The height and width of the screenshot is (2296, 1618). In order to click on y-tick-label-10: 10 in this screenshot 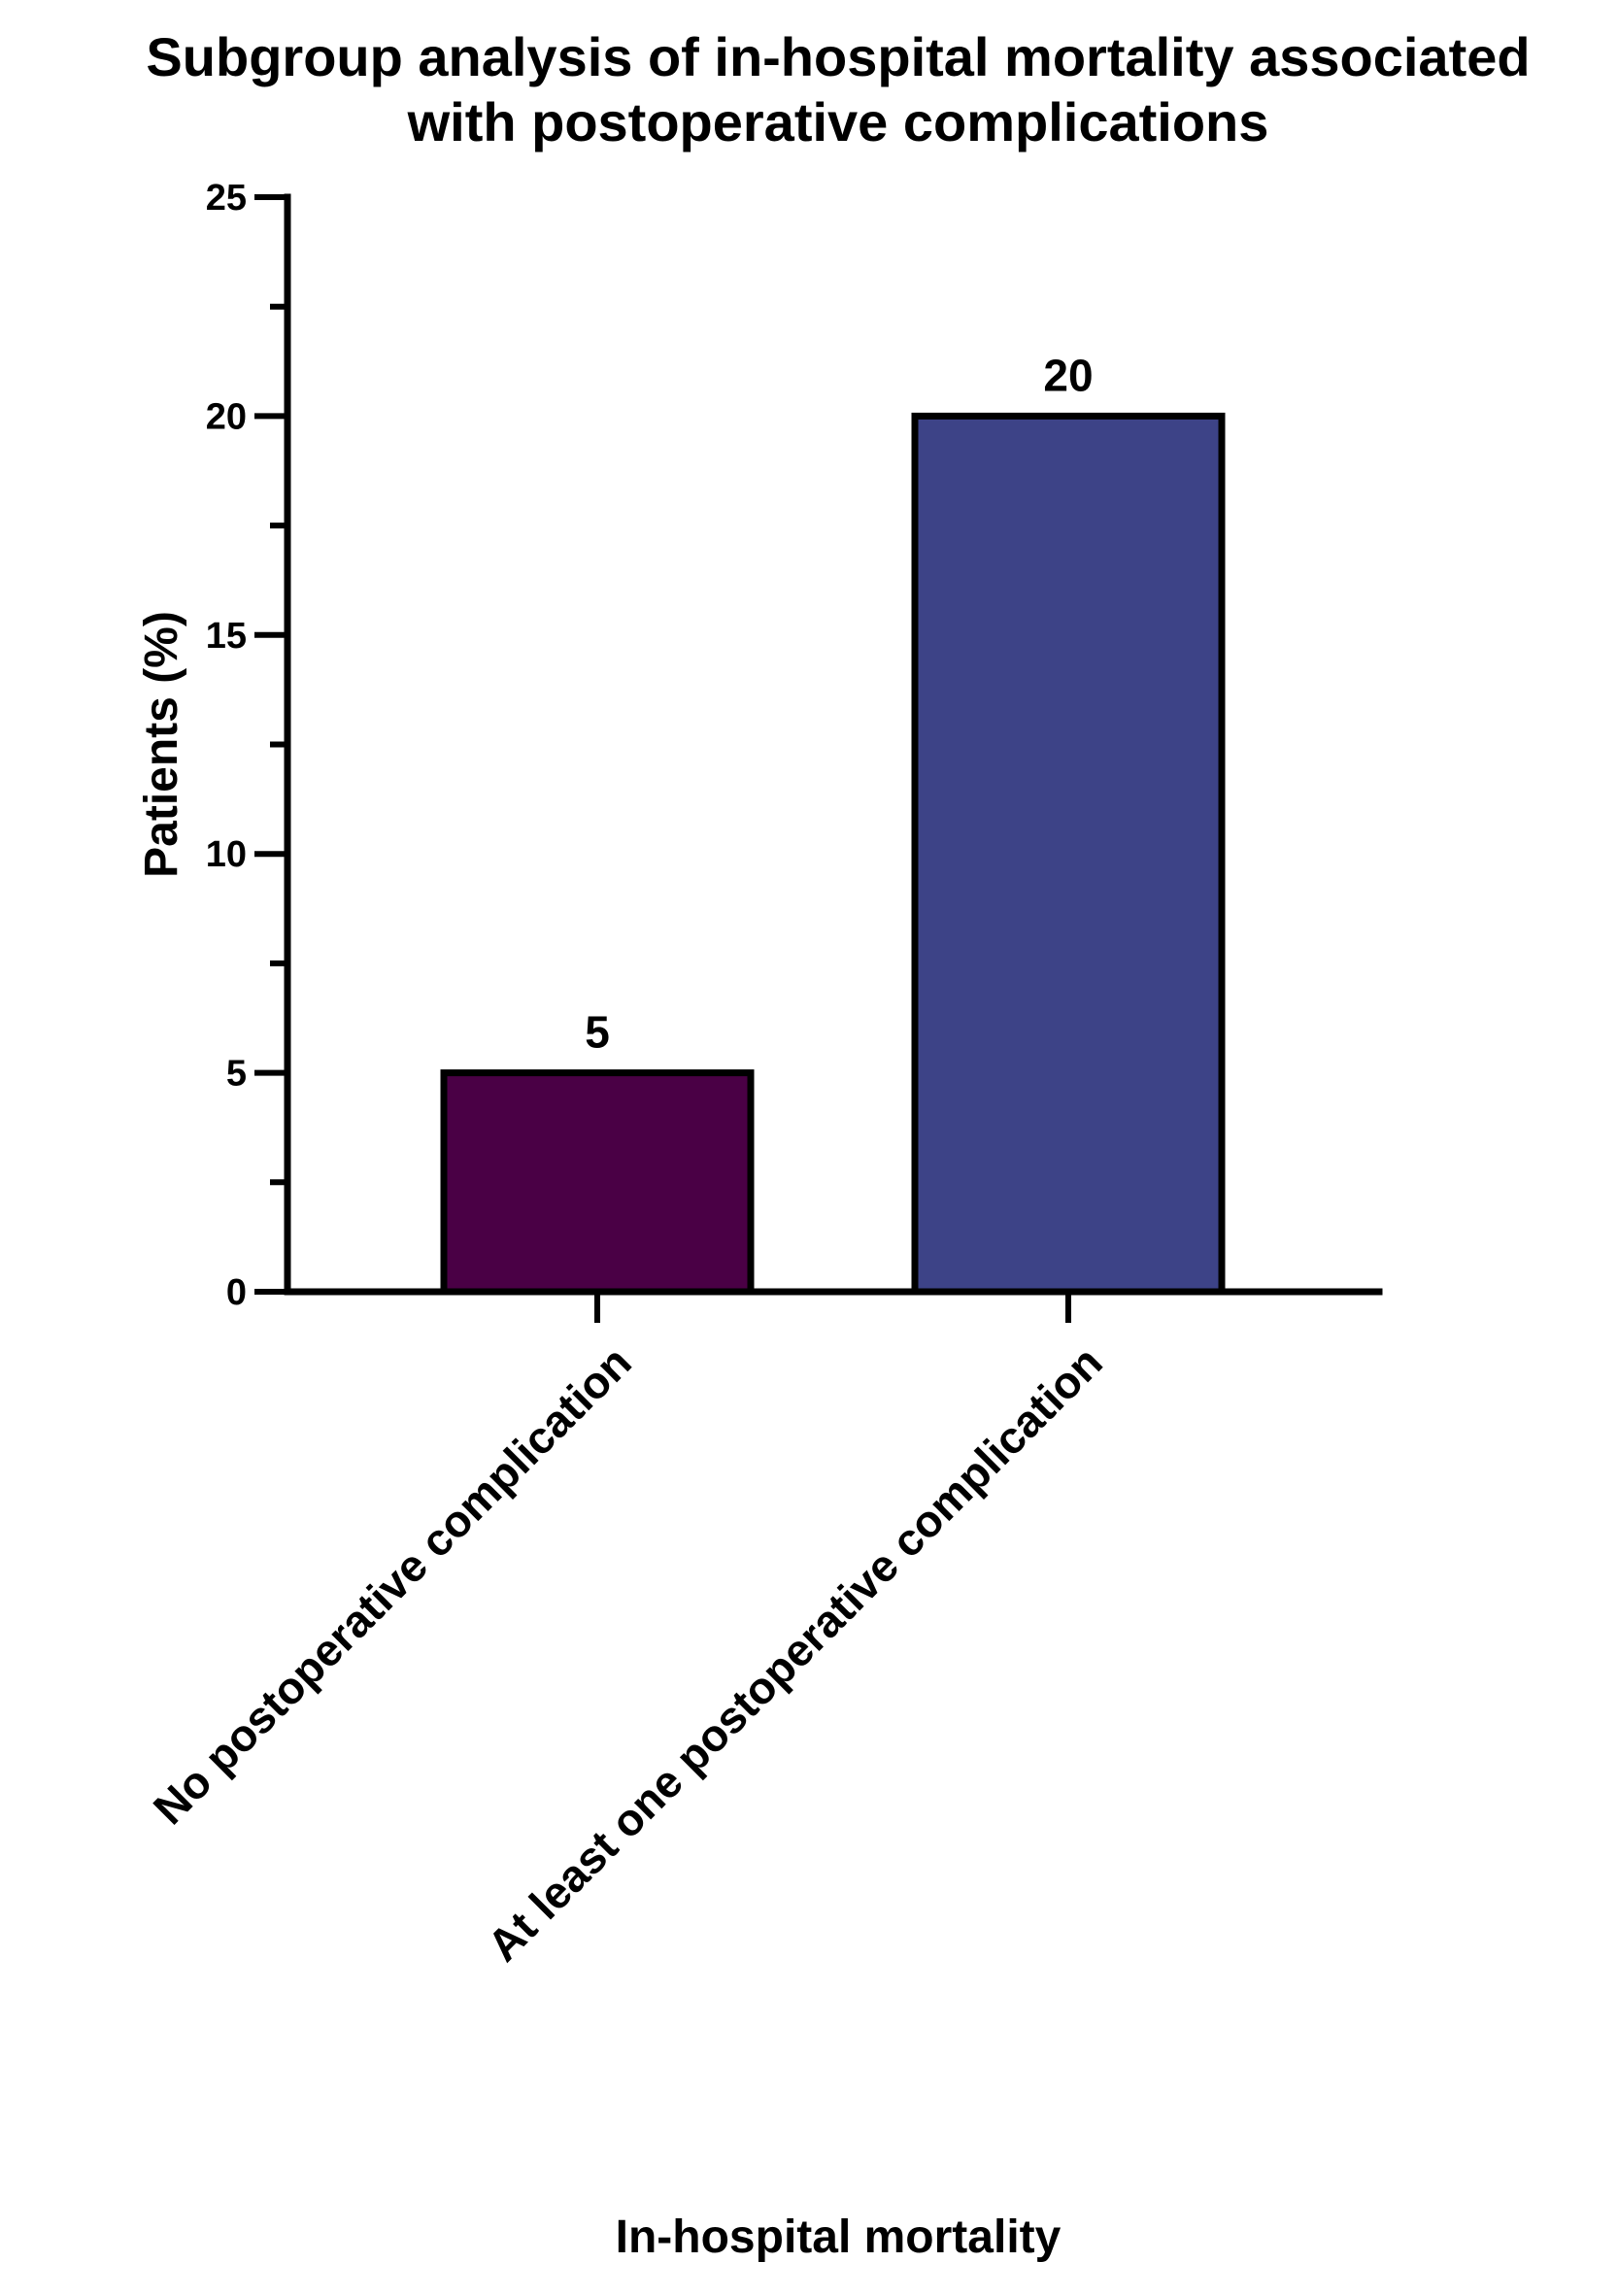, I will do `click(226, 854)`.